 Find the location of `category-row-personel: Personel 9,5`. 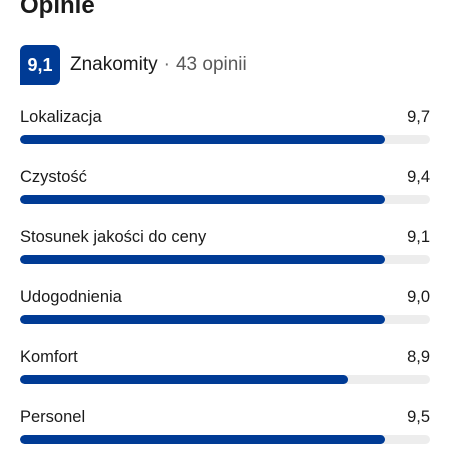

category-row-personel: Personel 9,5 is located at coordinates (225, 430).